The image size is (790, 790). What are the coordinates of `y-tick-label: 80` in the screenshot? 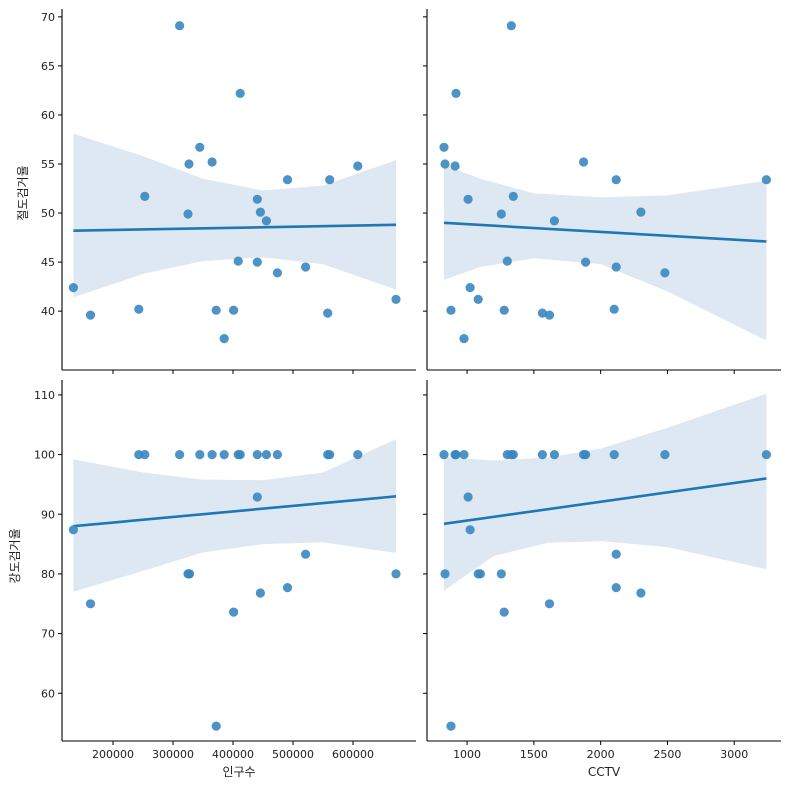 It's located at (48, 574).